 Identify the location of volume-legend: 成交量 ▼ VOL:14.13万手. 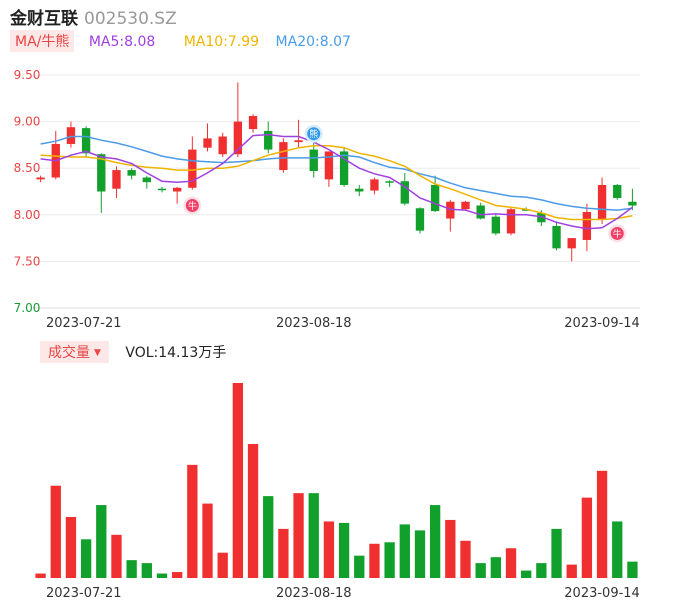
(133, 352).